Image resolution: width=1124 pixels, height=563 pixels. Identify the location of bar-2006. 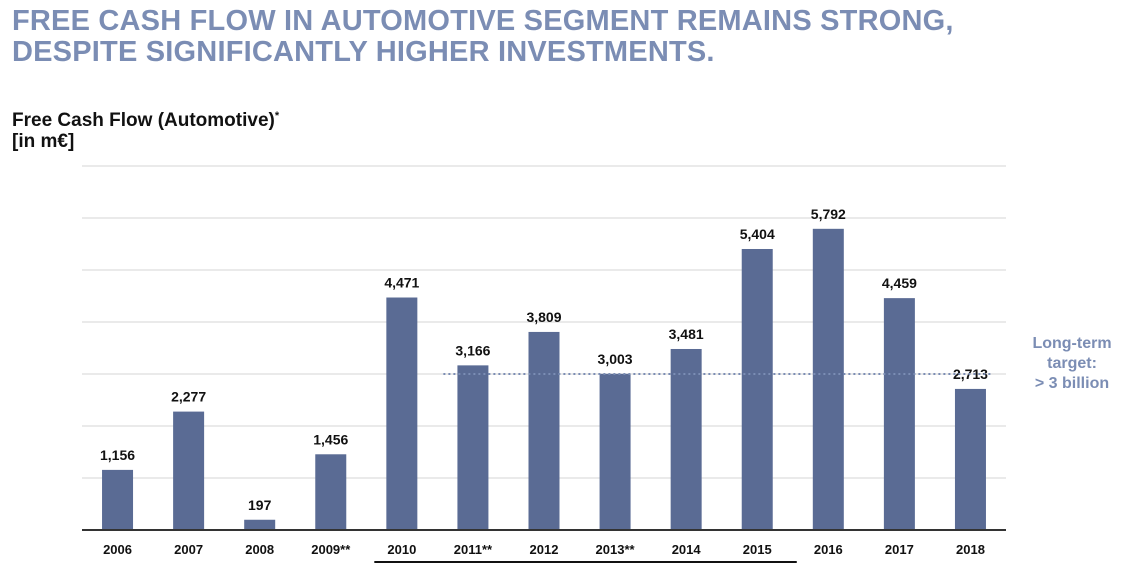
(118, 499).